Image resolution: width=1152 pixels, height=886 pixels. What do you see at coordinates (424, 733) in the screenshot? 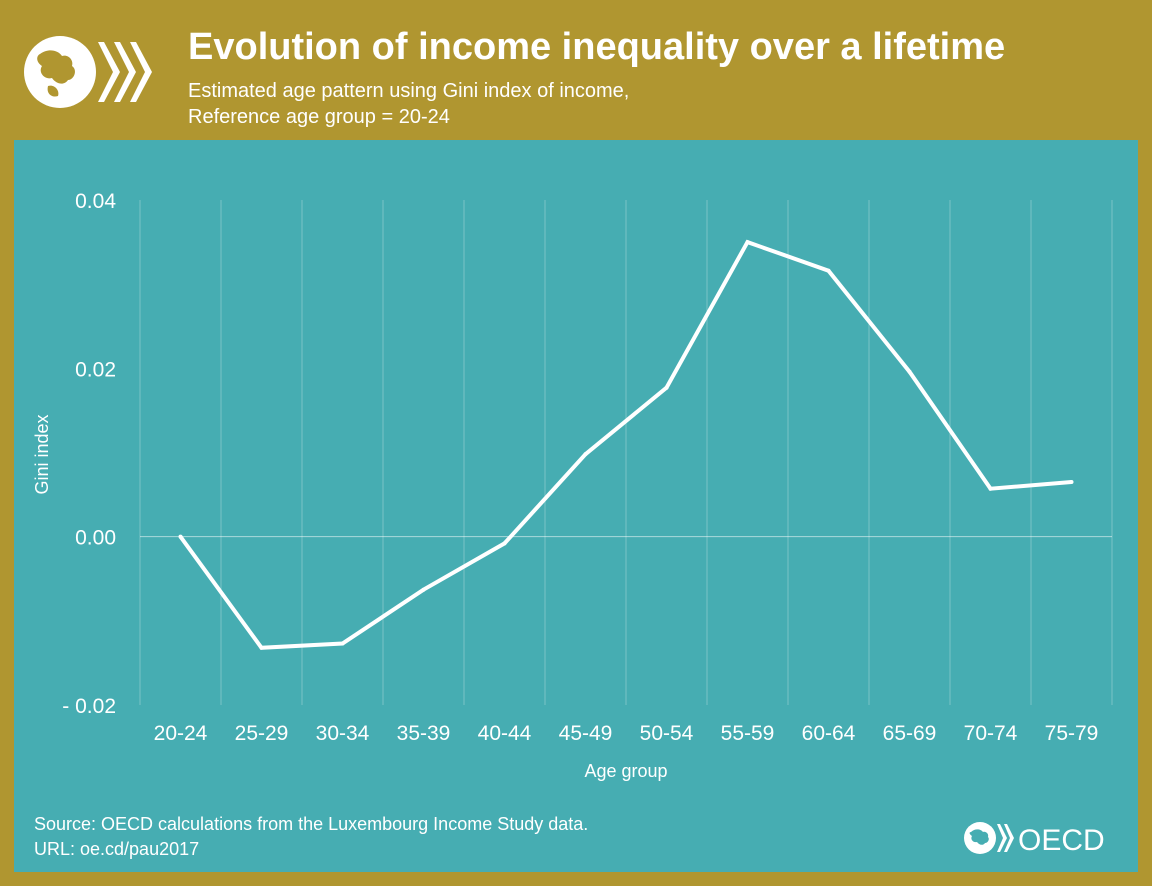
I see `x-tick-label: 35-39` at bounding box center [424, 733].